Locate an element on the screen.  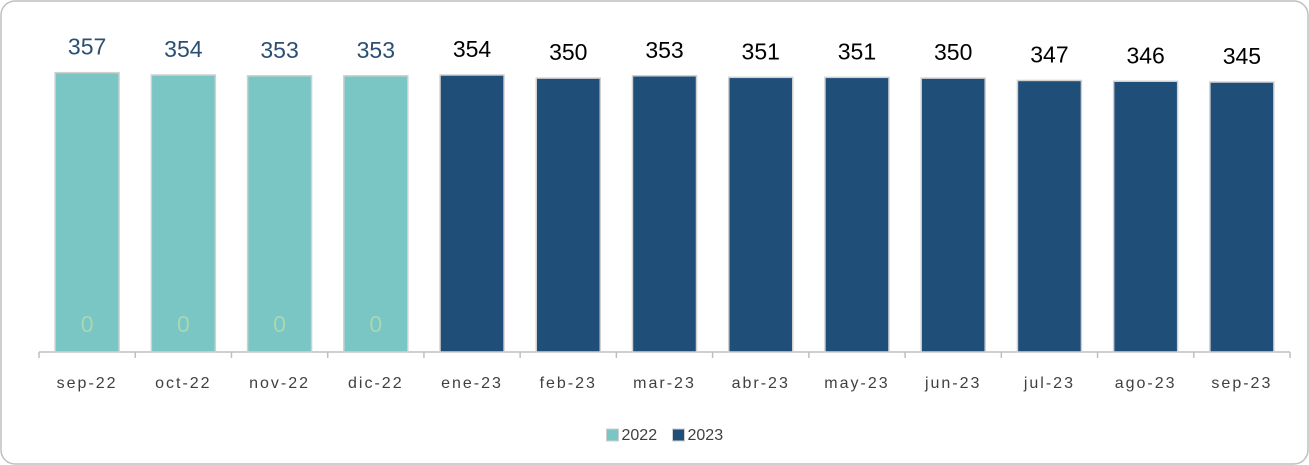
x-tick-label: ago-23 is located at coordinates (1146, 383).